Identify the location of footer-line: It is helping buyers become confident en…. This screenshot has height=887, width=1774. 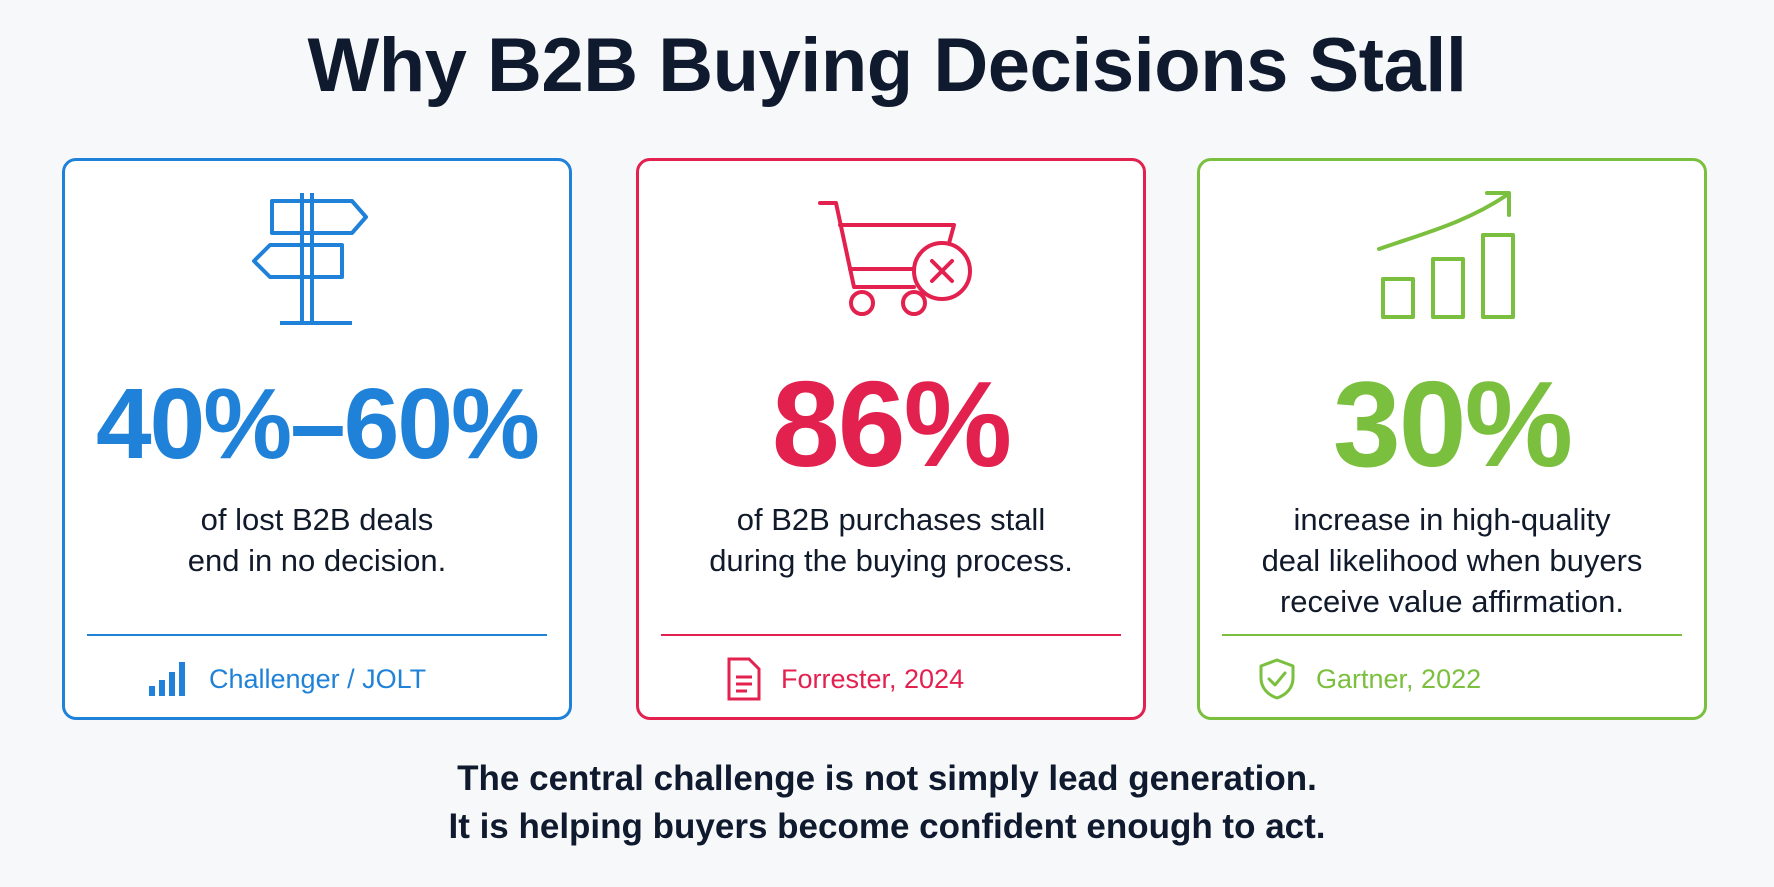
(887, 826).